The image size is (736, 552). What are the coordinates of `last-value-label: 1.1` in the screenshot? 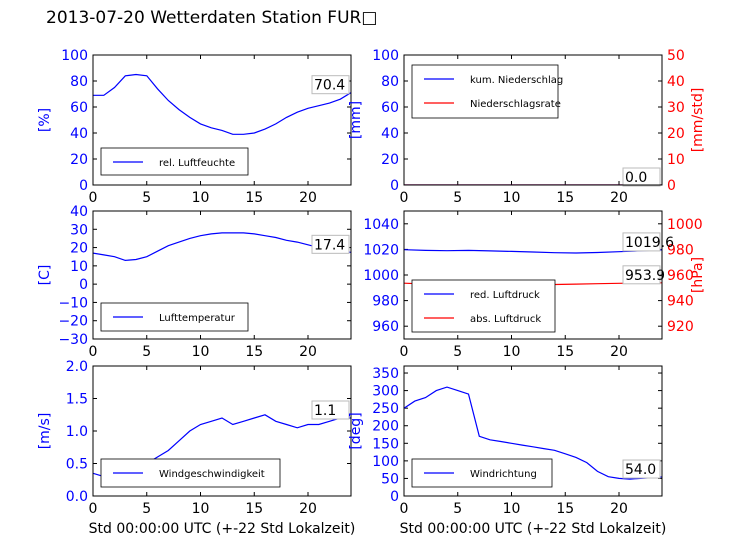 It's located at (325, 411).